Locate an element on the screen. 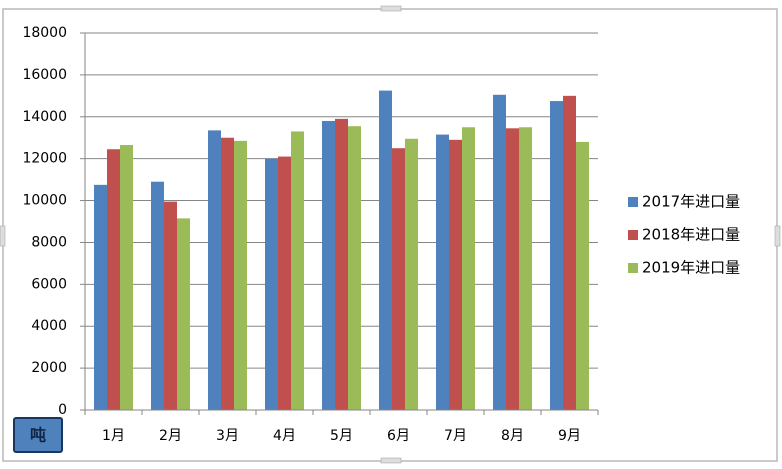  x-tick-label: 9月 is located at coordinates (569, 436).